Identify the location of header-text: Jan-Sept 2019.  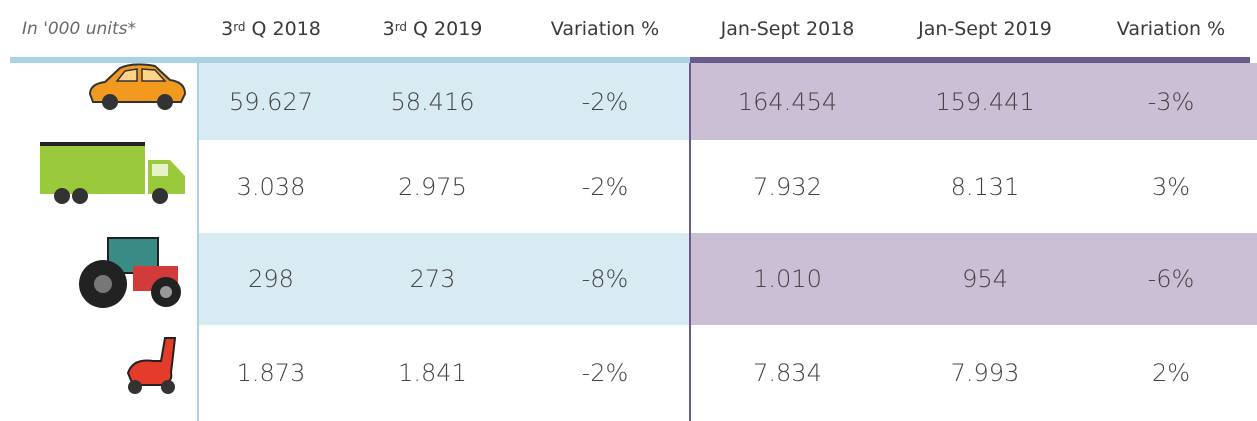
(985, 28).